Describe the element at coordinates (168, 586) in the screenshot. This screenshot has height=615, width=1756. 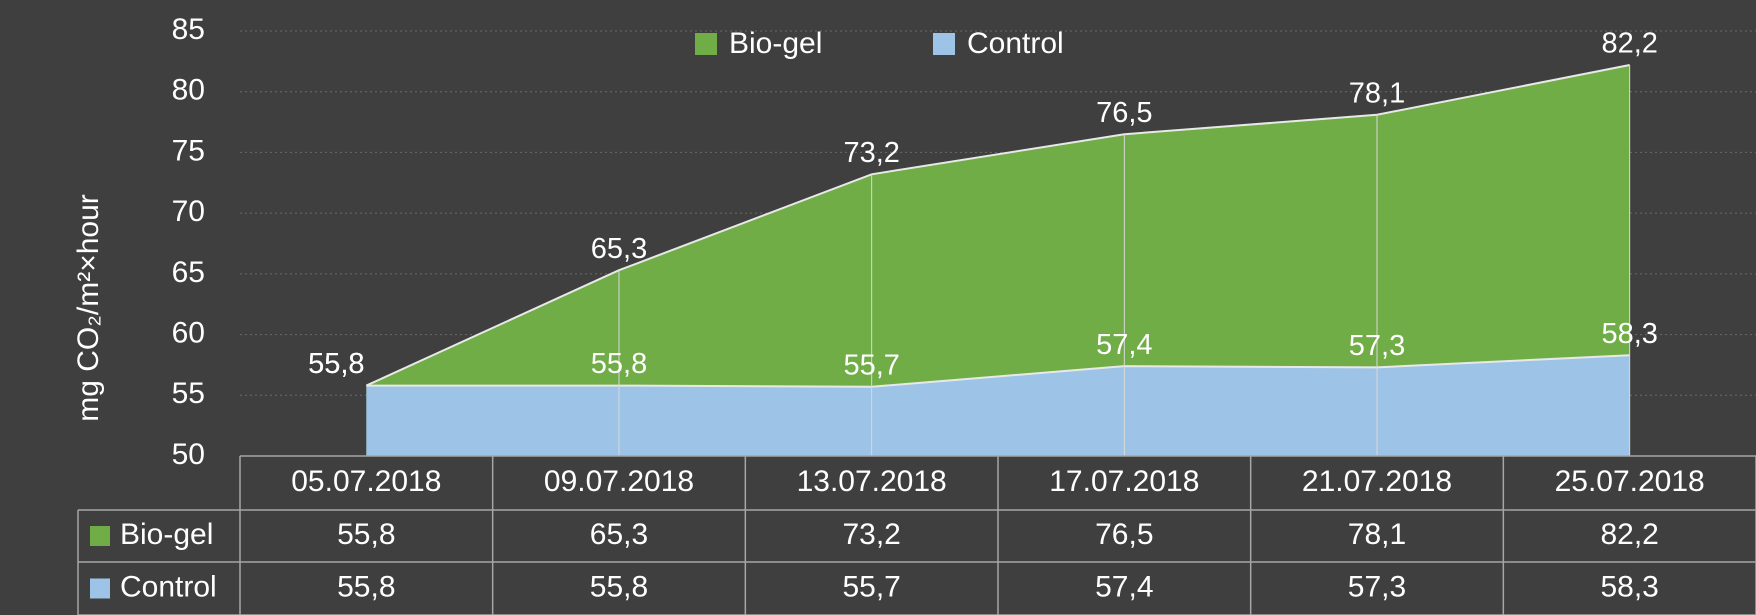
I see `table-row-label: Control` at that location.